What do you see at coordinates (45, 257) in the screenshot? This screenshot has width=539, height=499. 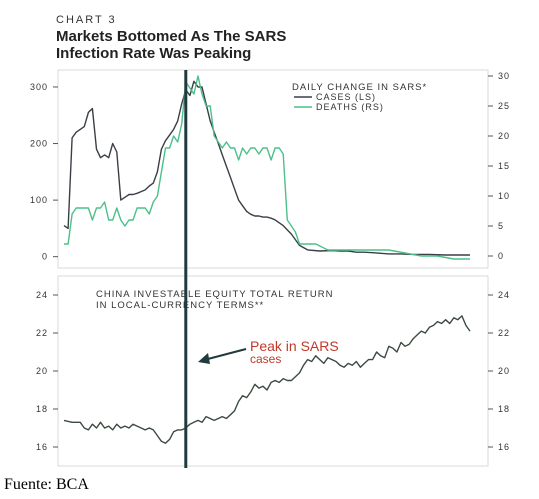 I see `top-left-tick-label: 0` at bounding box center [45, 257].